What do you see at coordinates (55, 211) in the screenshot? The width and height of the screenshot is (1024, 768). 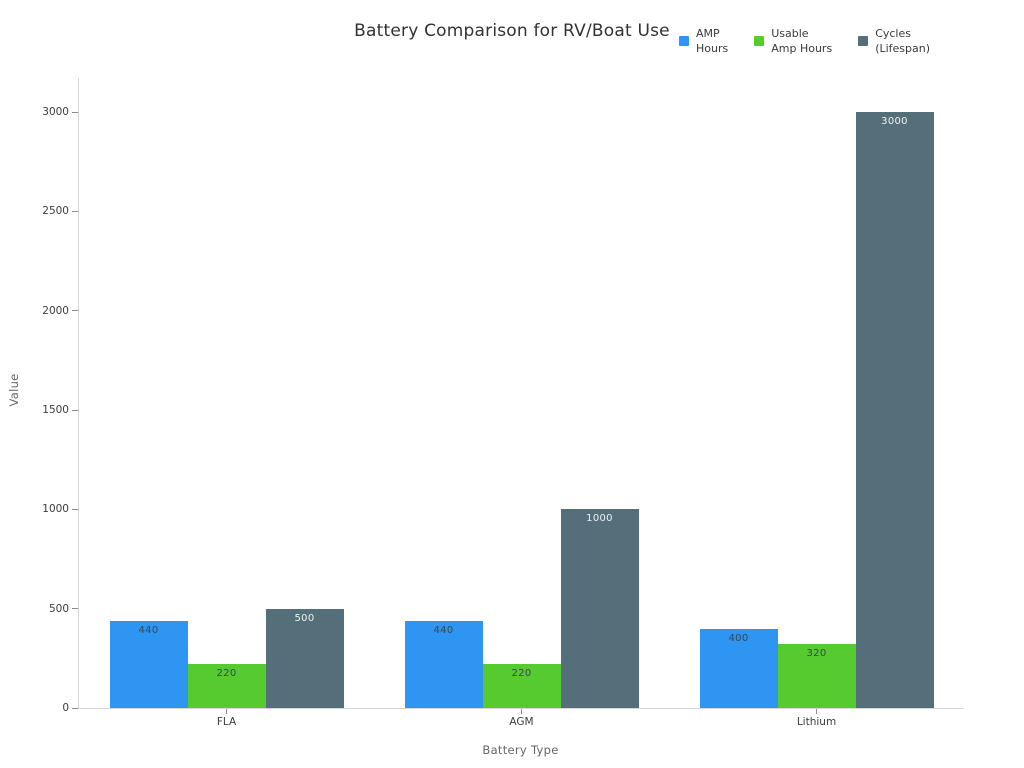 I see `y-tick-label: 2500` at bounding box center [55, 211].